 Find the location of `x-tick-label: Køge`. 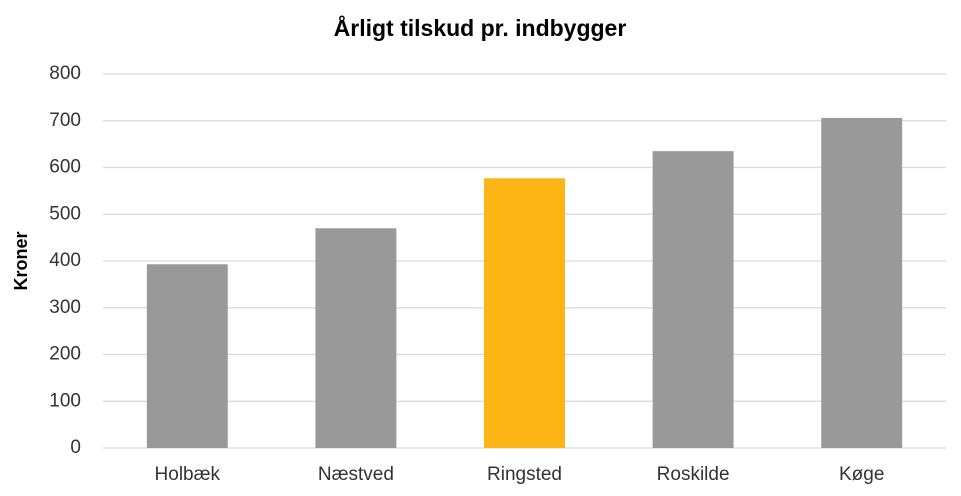

x-tick-label: Køge is located at coordinates (861, 474).